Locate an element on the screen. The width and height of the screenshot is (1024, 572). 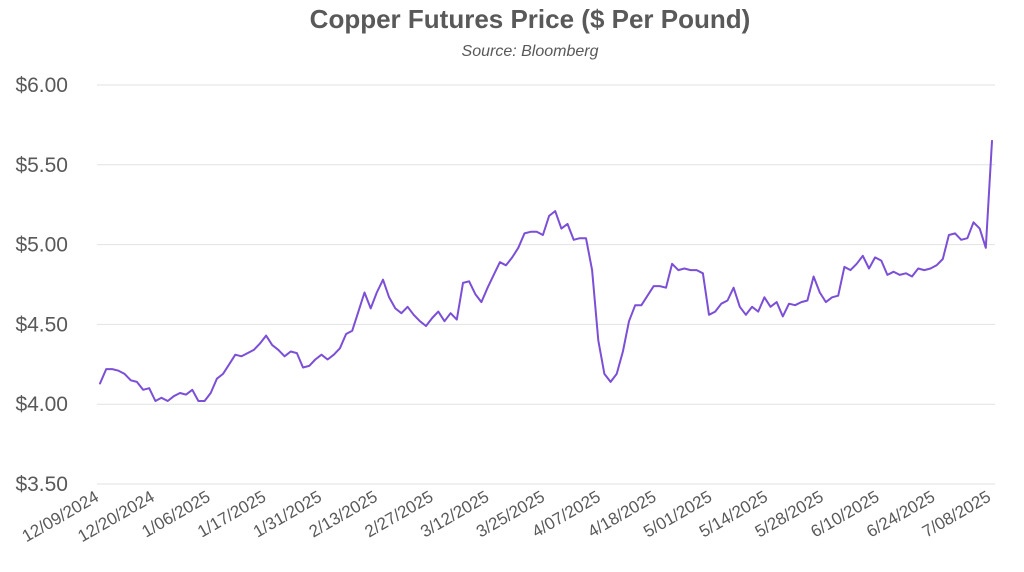
y-tick-label: $5.50 is located at coordinates (41, 165).